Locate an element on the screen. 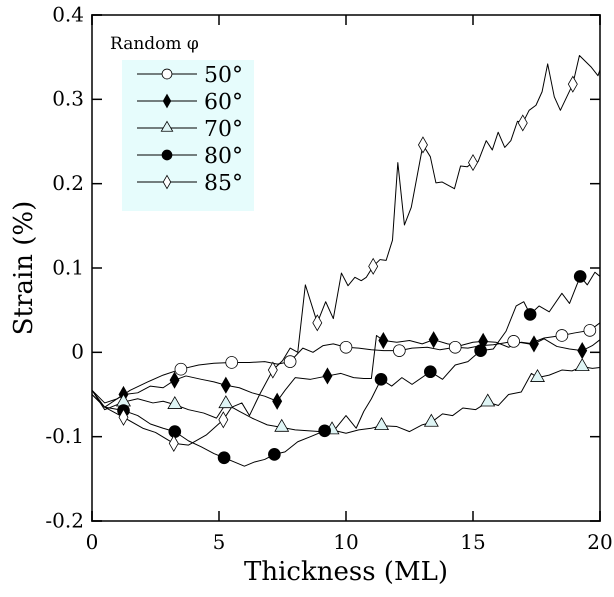 Image resolution: width=614 pixels, height=597 pixels. y-tick-label: -0.2 is located at coordinates (64, 520).